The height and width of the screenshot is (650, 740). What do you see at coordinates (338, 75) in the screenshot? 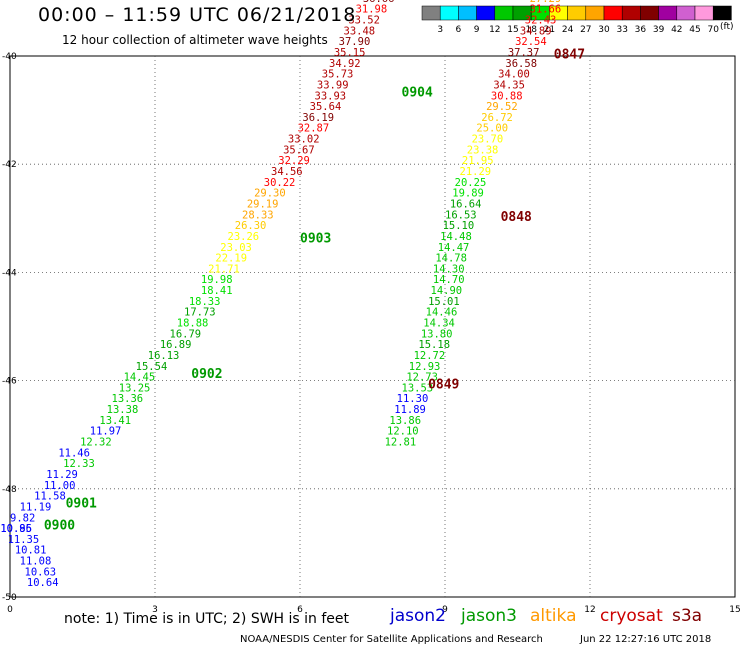
I see `data-label: 35.73` at bounding box center [338, 75].